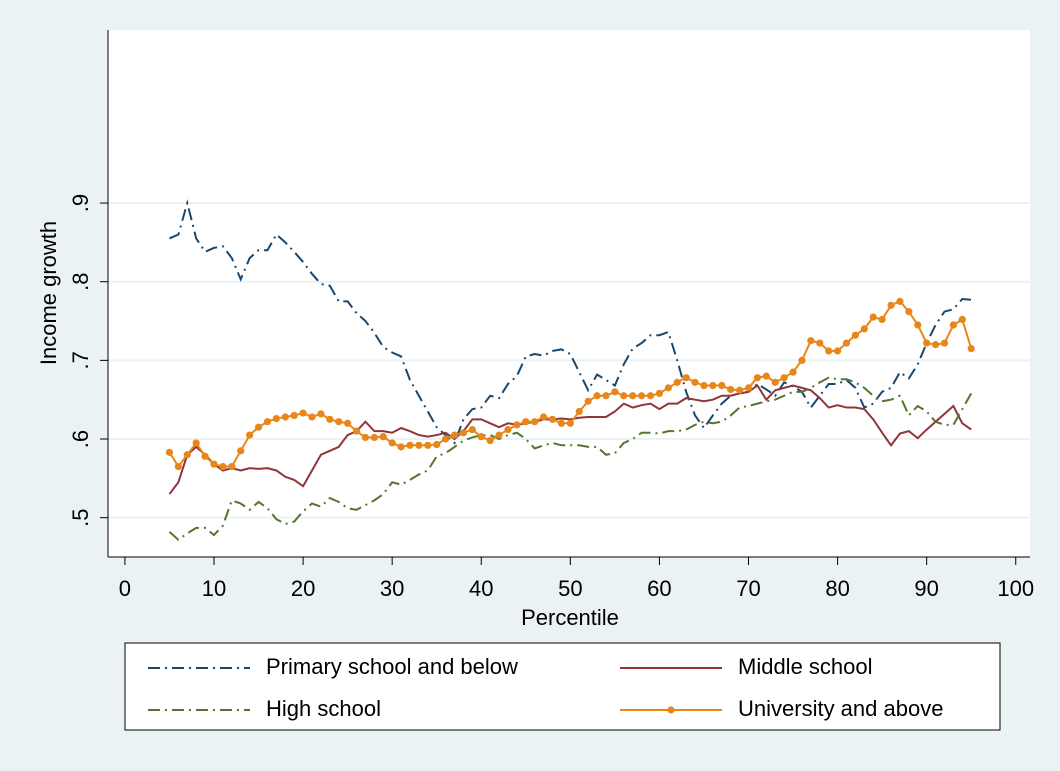  What do you see at coordinates (80, 203) in the screenshot?
I see `y-tick-label: .9` at bounding box center [80, 203].